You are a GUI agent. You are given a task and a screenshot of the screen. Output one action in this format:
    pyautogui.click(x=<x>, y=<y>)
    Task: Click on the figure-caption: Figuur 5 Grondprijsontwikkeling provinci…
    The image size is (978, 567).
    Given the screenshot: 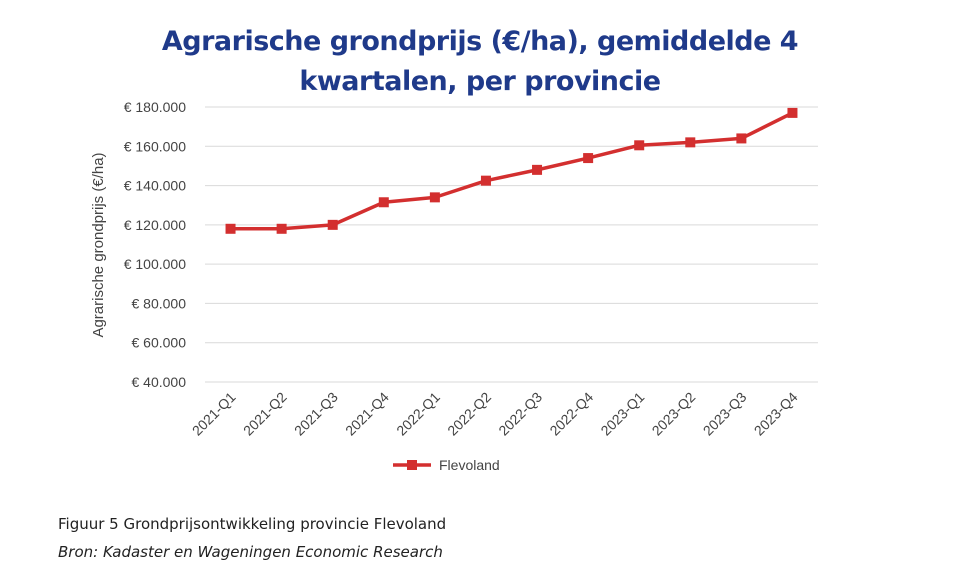 What is the action you would take?
    pyautogui.click(x=252, y=524)
    